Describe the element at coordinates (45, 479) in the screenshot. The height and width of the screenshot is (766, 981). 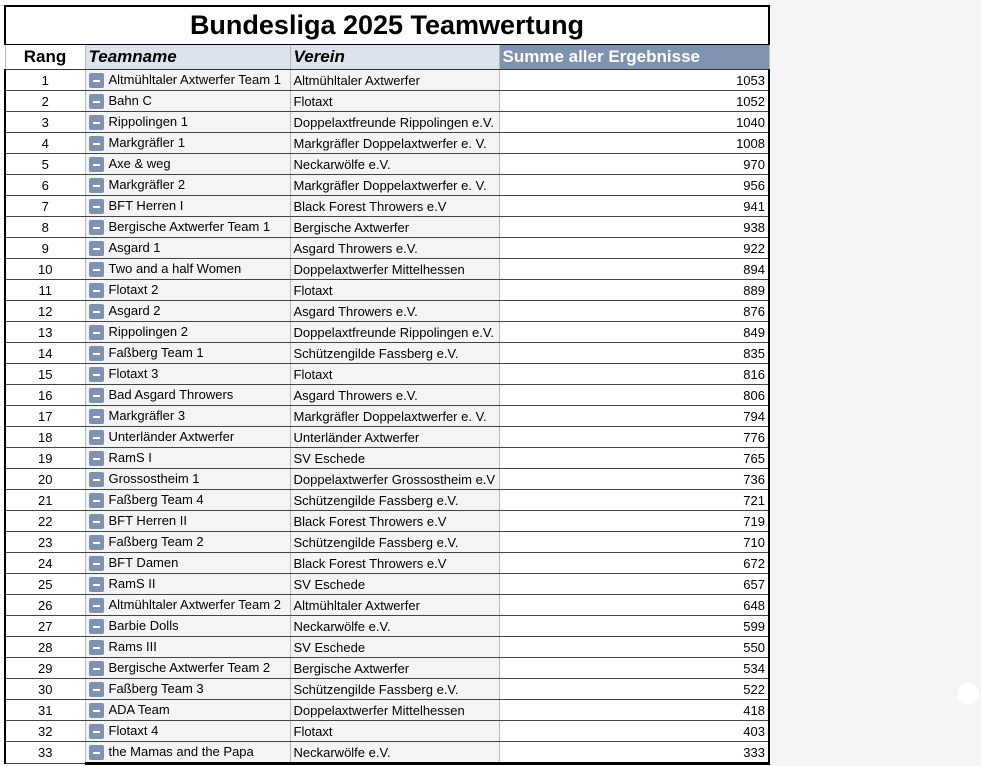
I see `cell-rang: 20` at that location.